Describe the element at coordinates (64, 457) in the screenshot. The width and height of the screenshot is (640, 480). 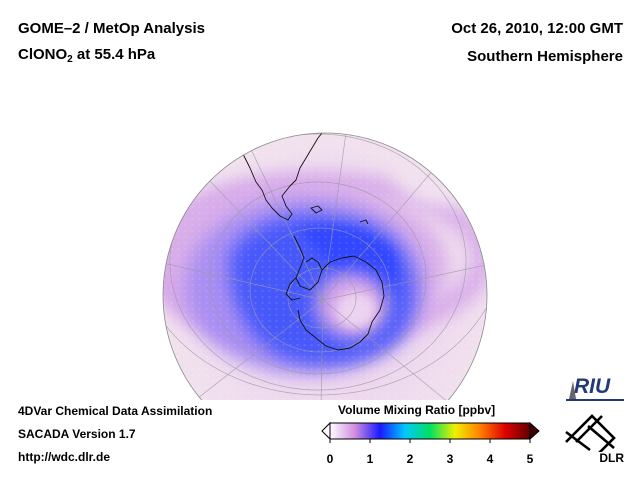
I see `footer-url: http://wdc.dlr.de` at that location.